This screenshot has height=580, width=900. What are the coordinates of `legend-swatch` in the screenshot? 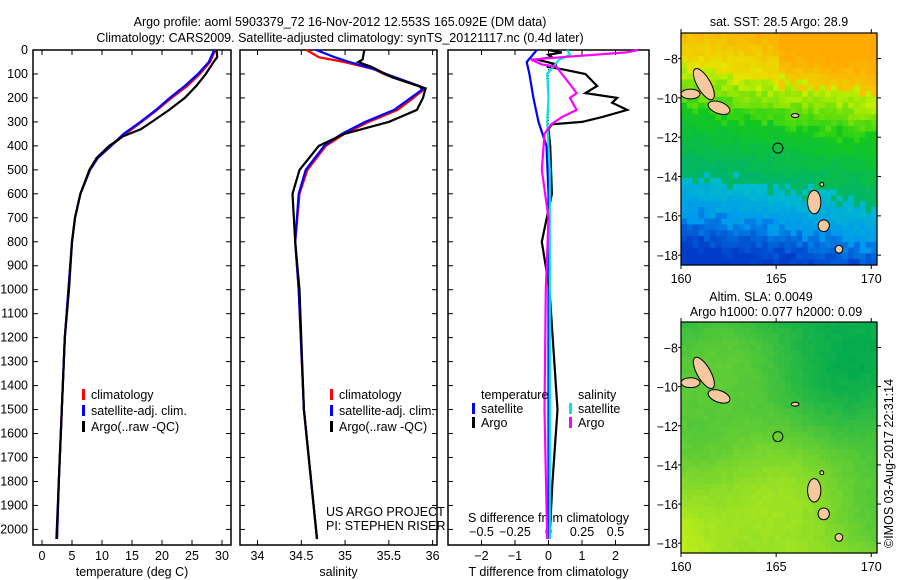 It's located at (83, 426).